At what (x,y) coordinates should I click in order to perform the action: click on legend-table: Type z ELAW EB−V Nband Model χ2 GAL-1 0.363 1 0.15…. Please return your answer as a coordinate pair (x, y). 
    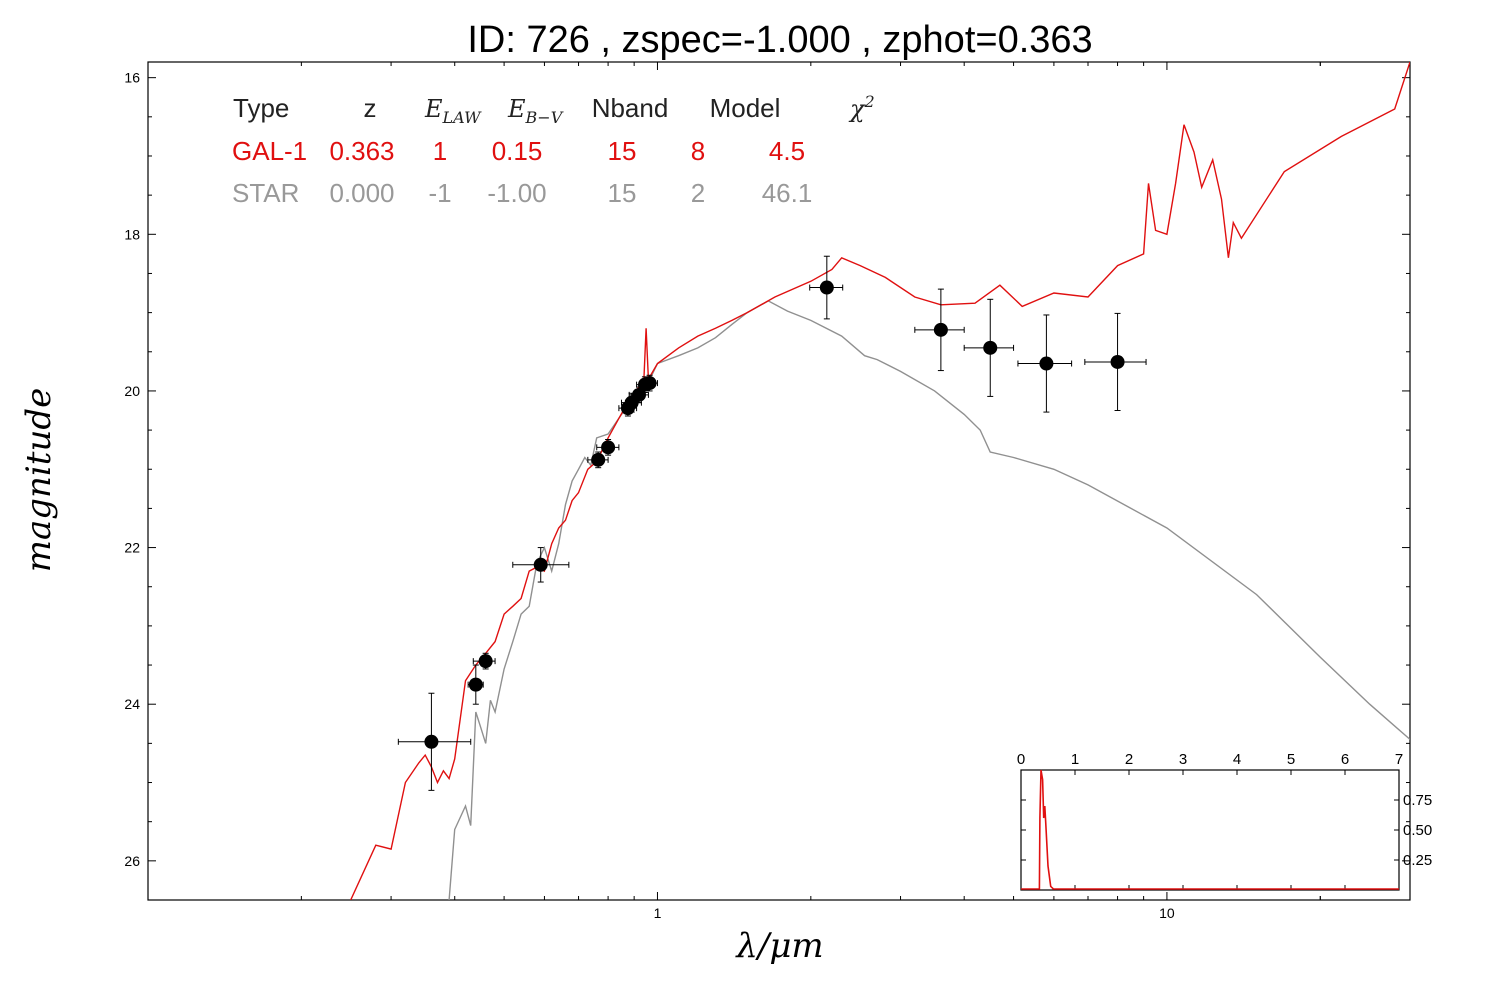
    Looking at the image, I should click on (553, 150).